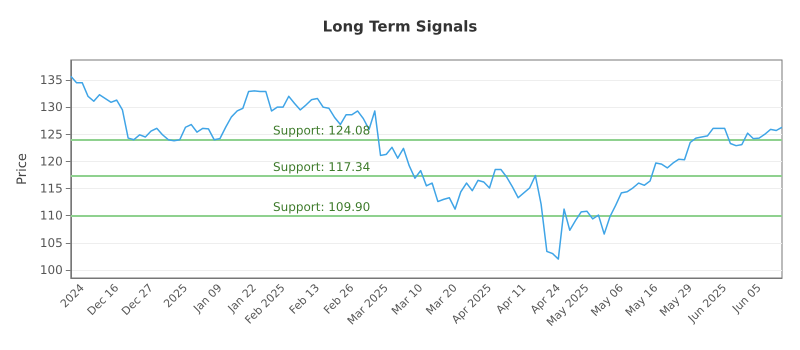 The image size is (800, 350). What do you see at coordinates (51, 161) in the screenshot?
I see `y-tick-label: 120` at bounding box center [51, 161].